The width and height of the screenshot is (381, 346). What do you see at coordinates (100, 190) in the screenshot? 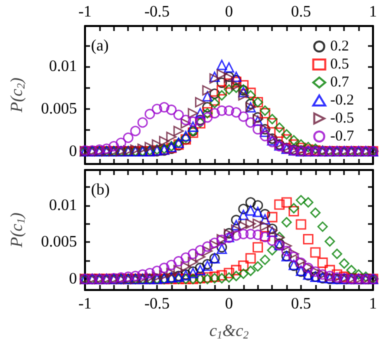
I see `annotation: (b)` at bounding box center [100, 190].